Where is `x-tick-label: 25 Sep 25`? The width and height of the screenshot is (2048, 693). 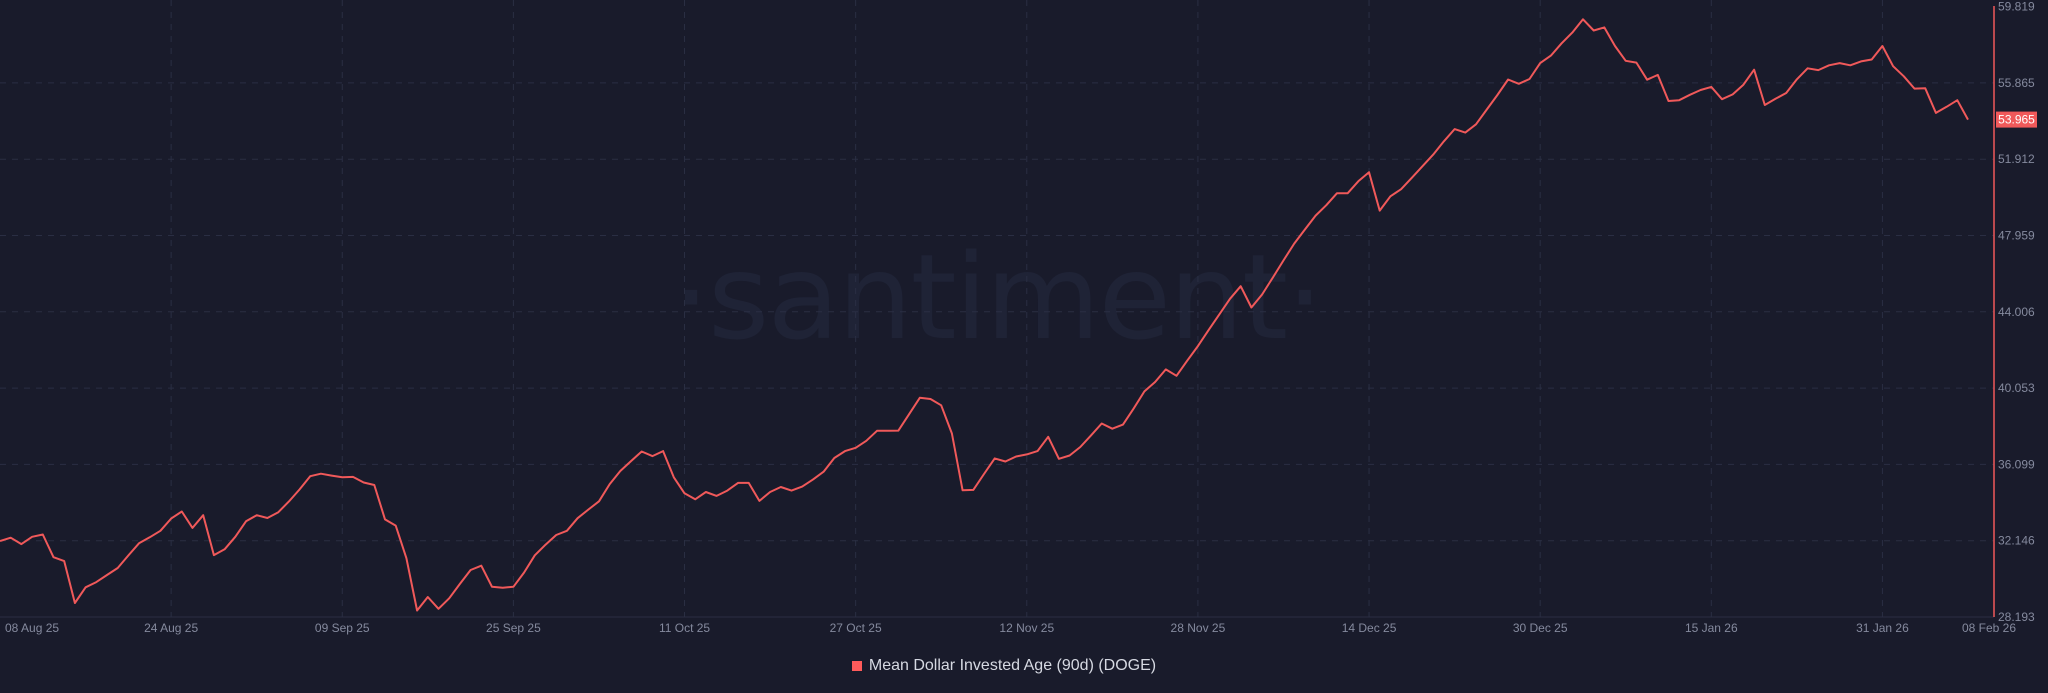 x-tick-label: 25 Sep 25 is located at coordinates (513, 628).